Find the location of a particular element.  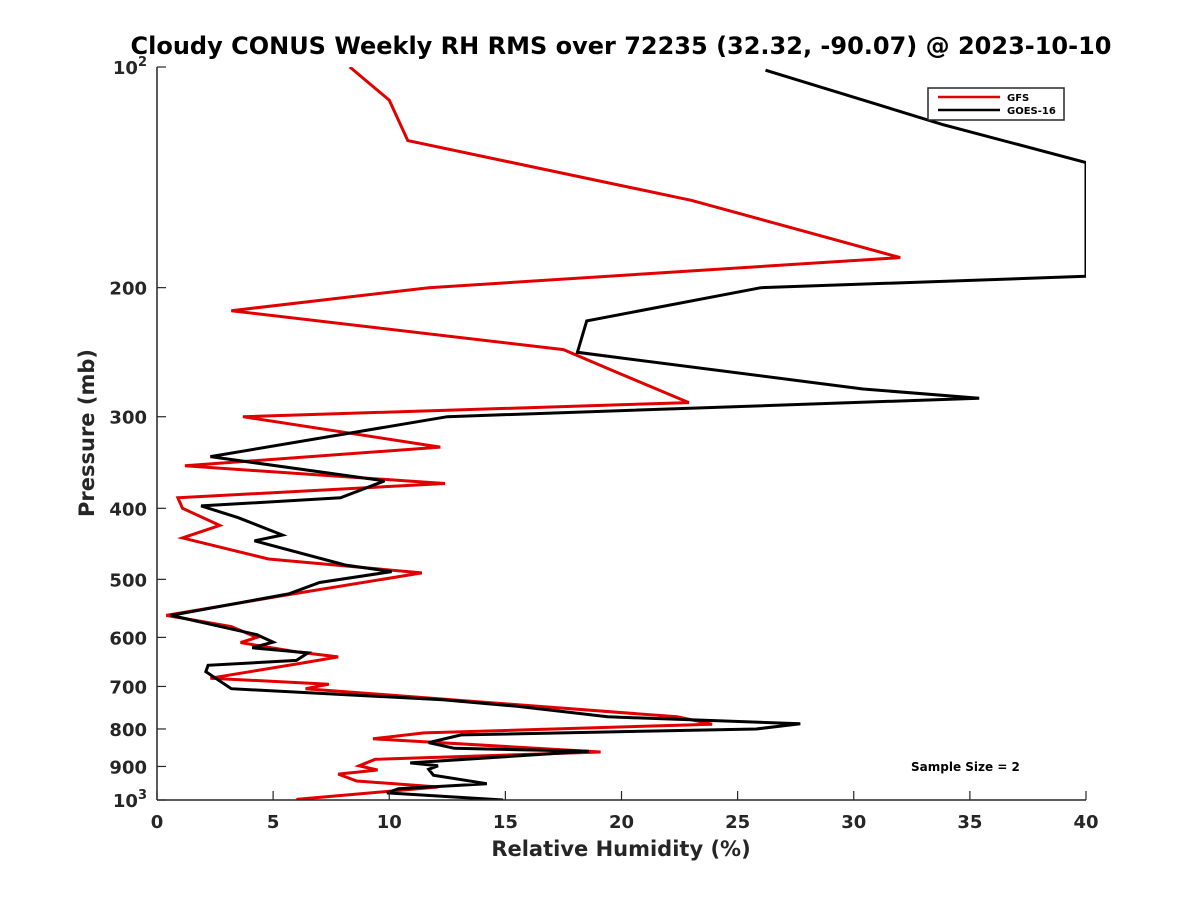

y-tick-exponent: 2 is located at coordinates (142, 62).